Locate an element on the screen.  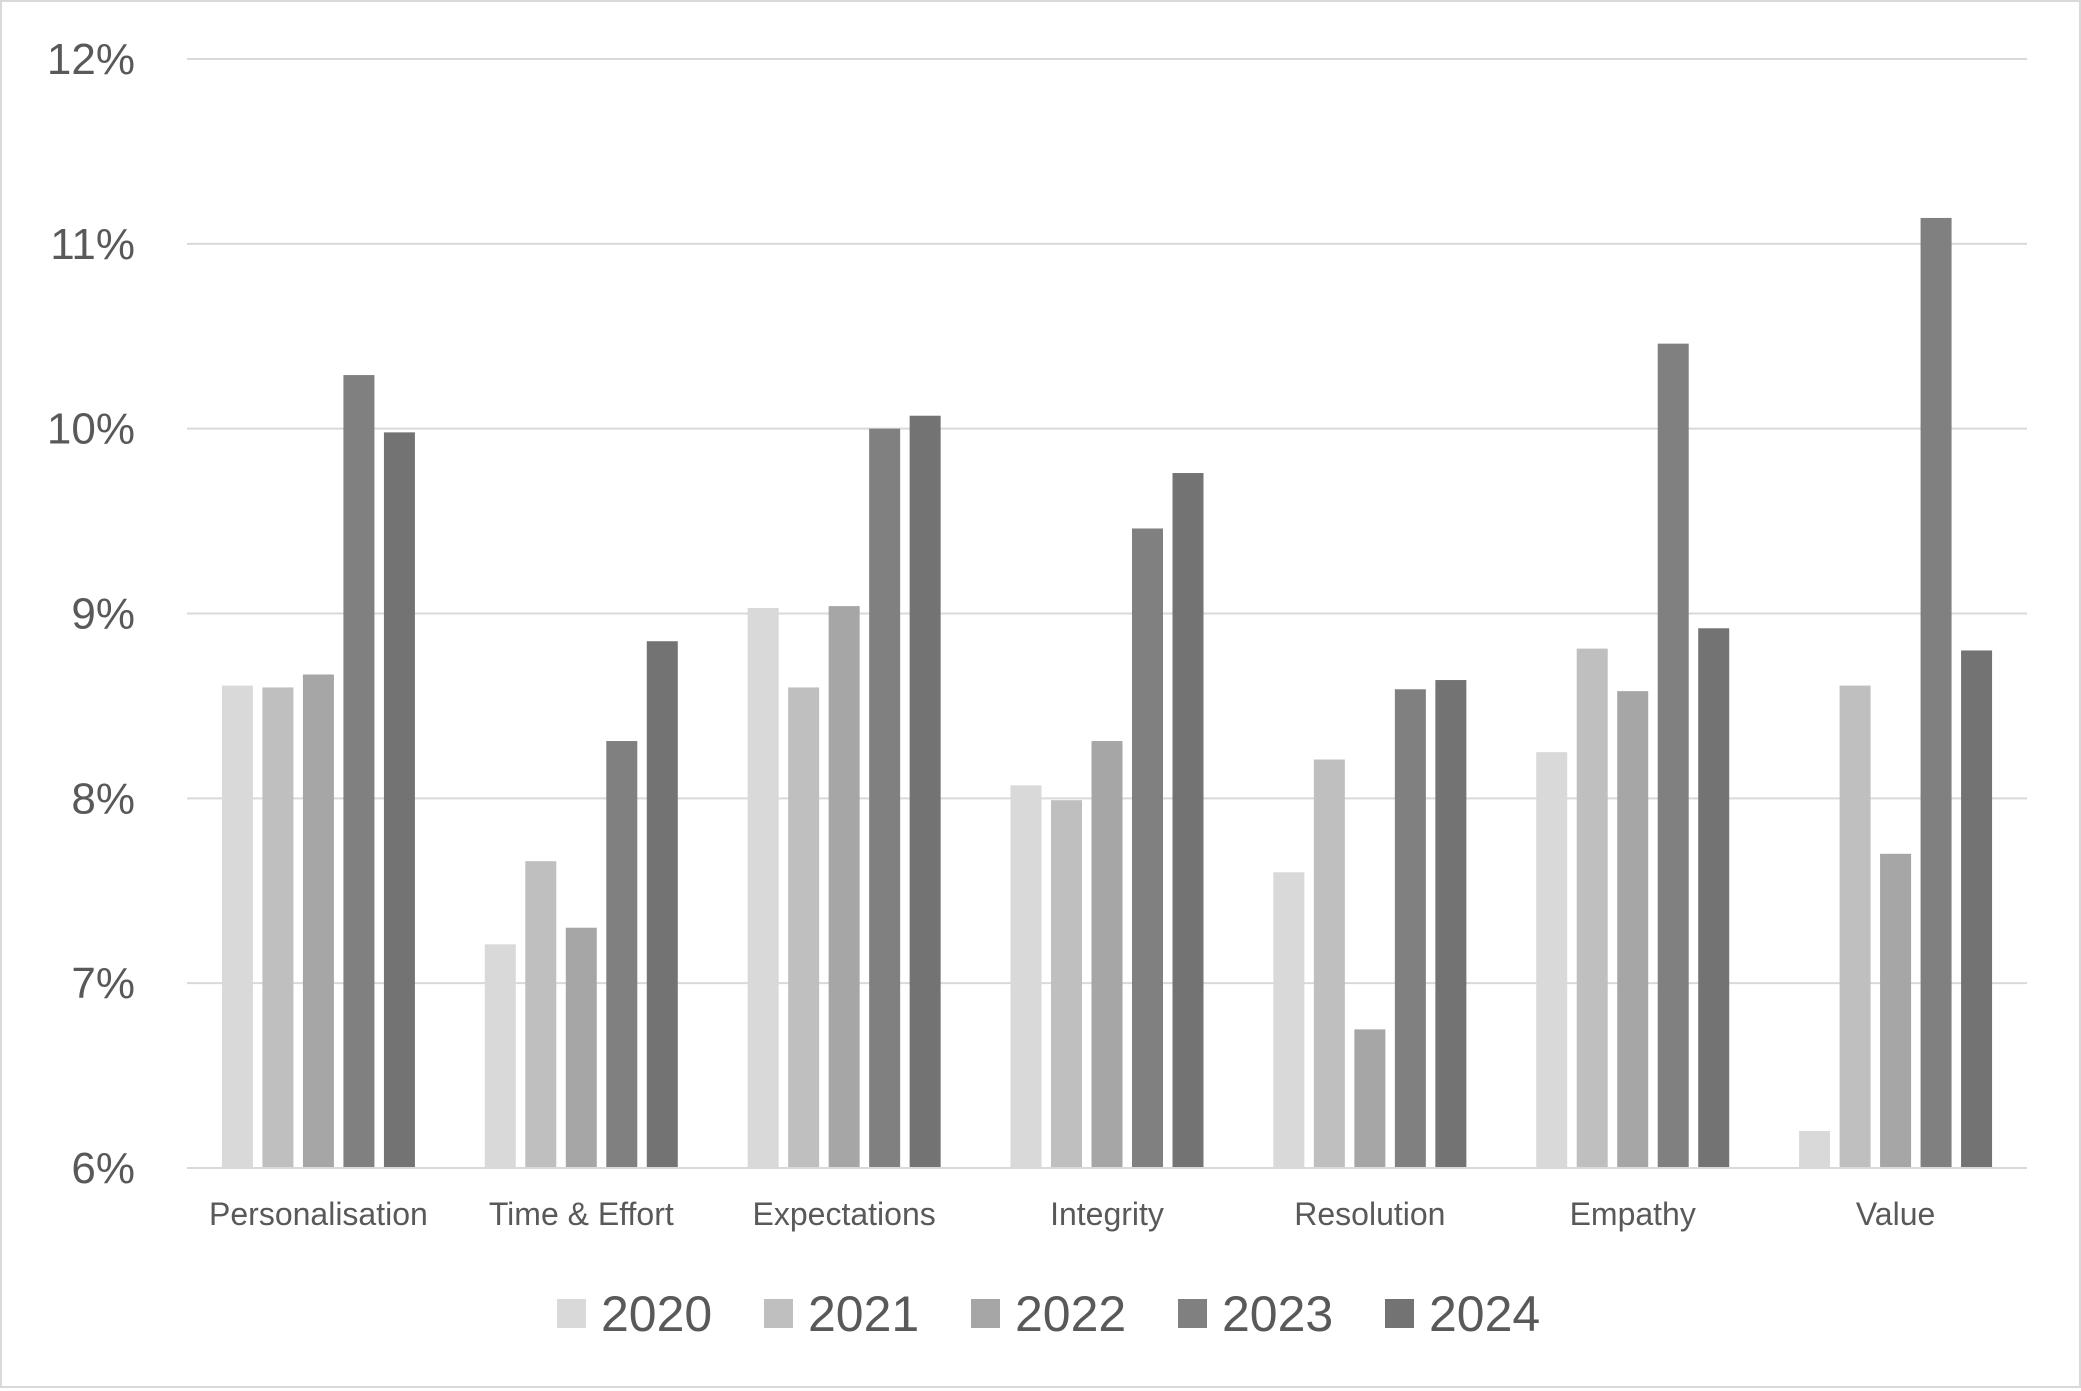
y-axis-tick-labels: 6% 7% 8% 9% 10% 11% 12% is located at coordinates (91, 614).